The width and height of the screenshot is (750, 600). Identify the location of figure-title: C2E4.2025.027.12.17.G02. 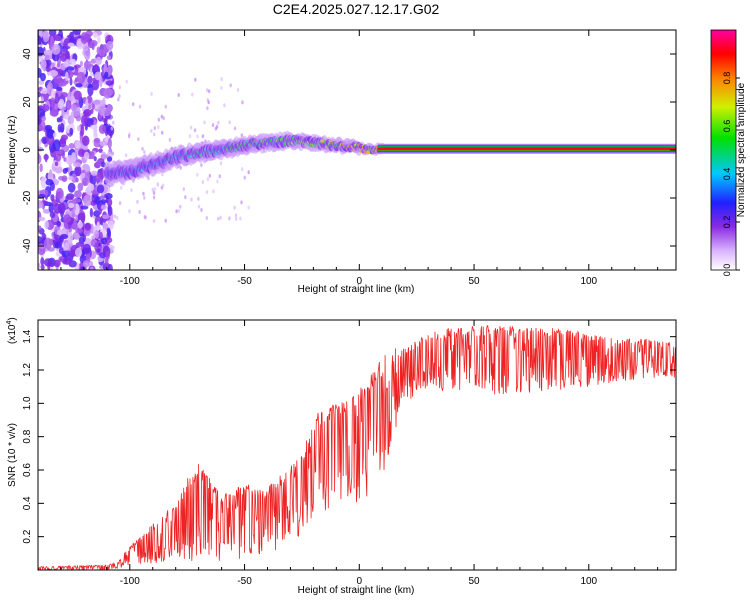
(356, 9).